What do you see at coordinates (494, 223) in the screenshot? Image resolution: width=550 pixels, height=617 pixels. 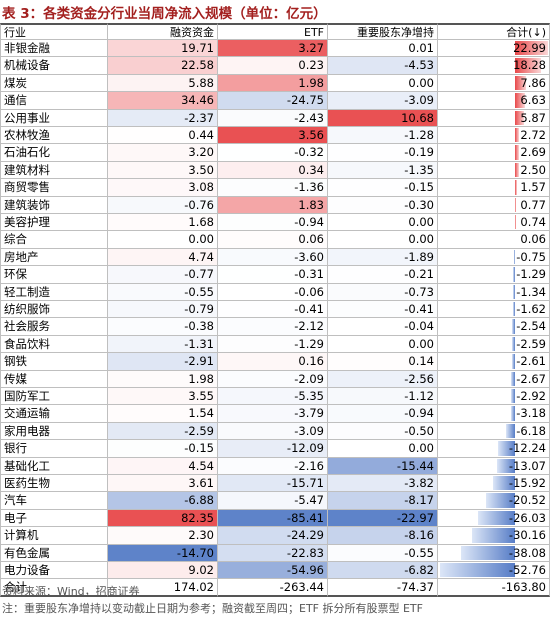 I see `value-cell: 0.74` at bounding box center [494, 223].